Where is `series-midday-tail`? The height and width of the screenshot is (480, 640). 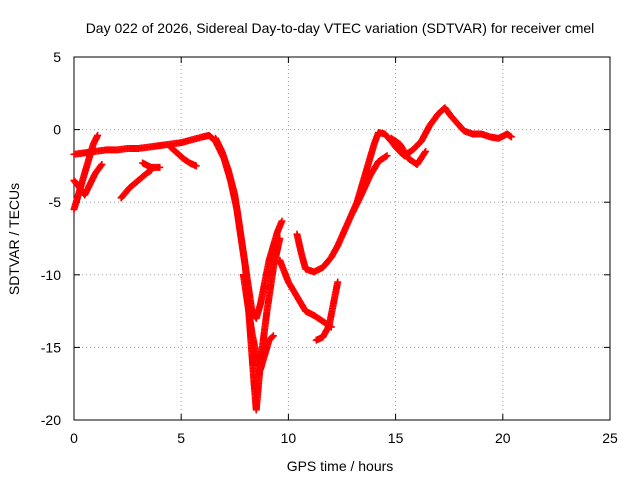 series-midday-tail is located at coordinates (327, 311).